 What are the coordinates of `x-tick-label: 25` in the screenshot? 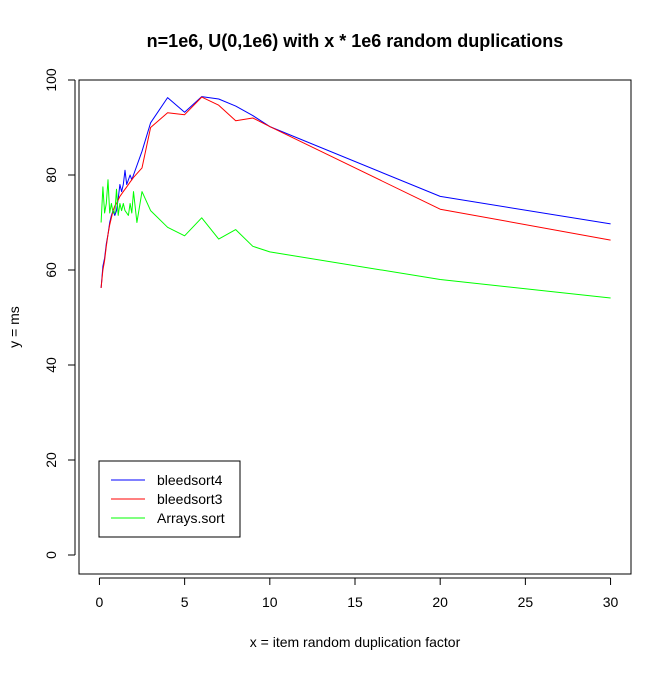 It's located at (526, 602).